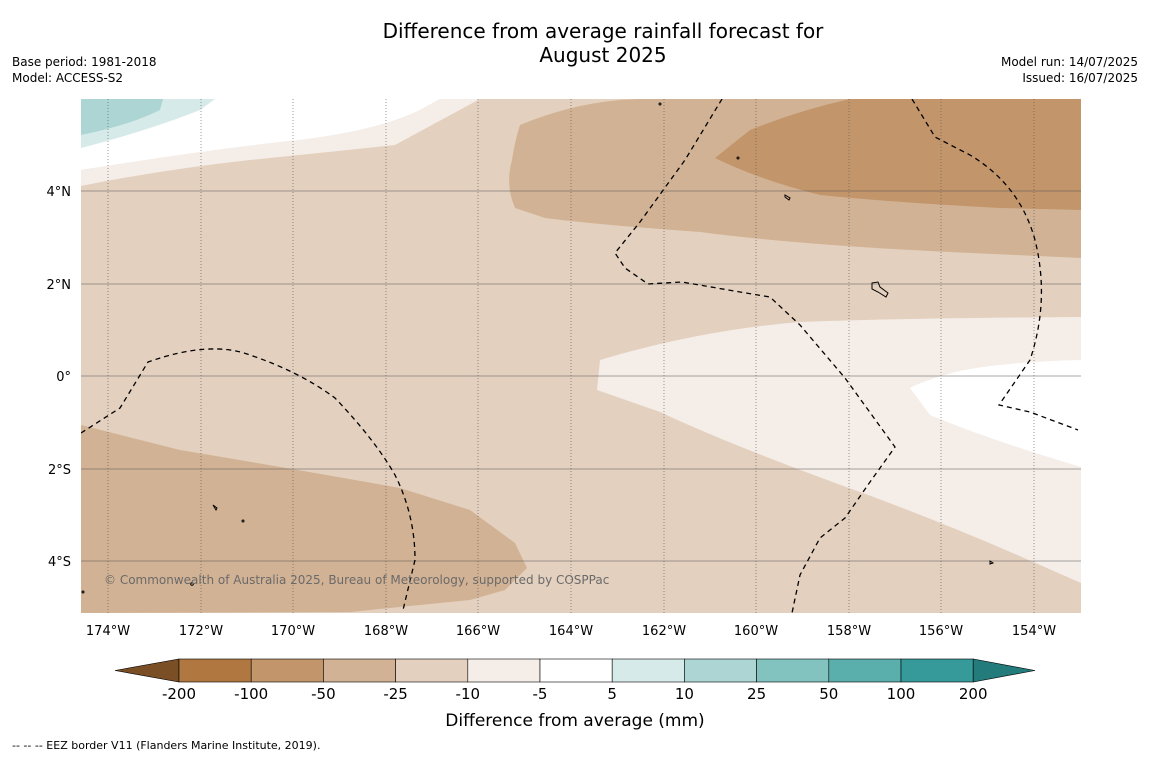 This screenshot has height=758, width=1150. I want to click on latitude-labels: 4°N 2°N 0° 2°S 4°S, so click(59, 377).